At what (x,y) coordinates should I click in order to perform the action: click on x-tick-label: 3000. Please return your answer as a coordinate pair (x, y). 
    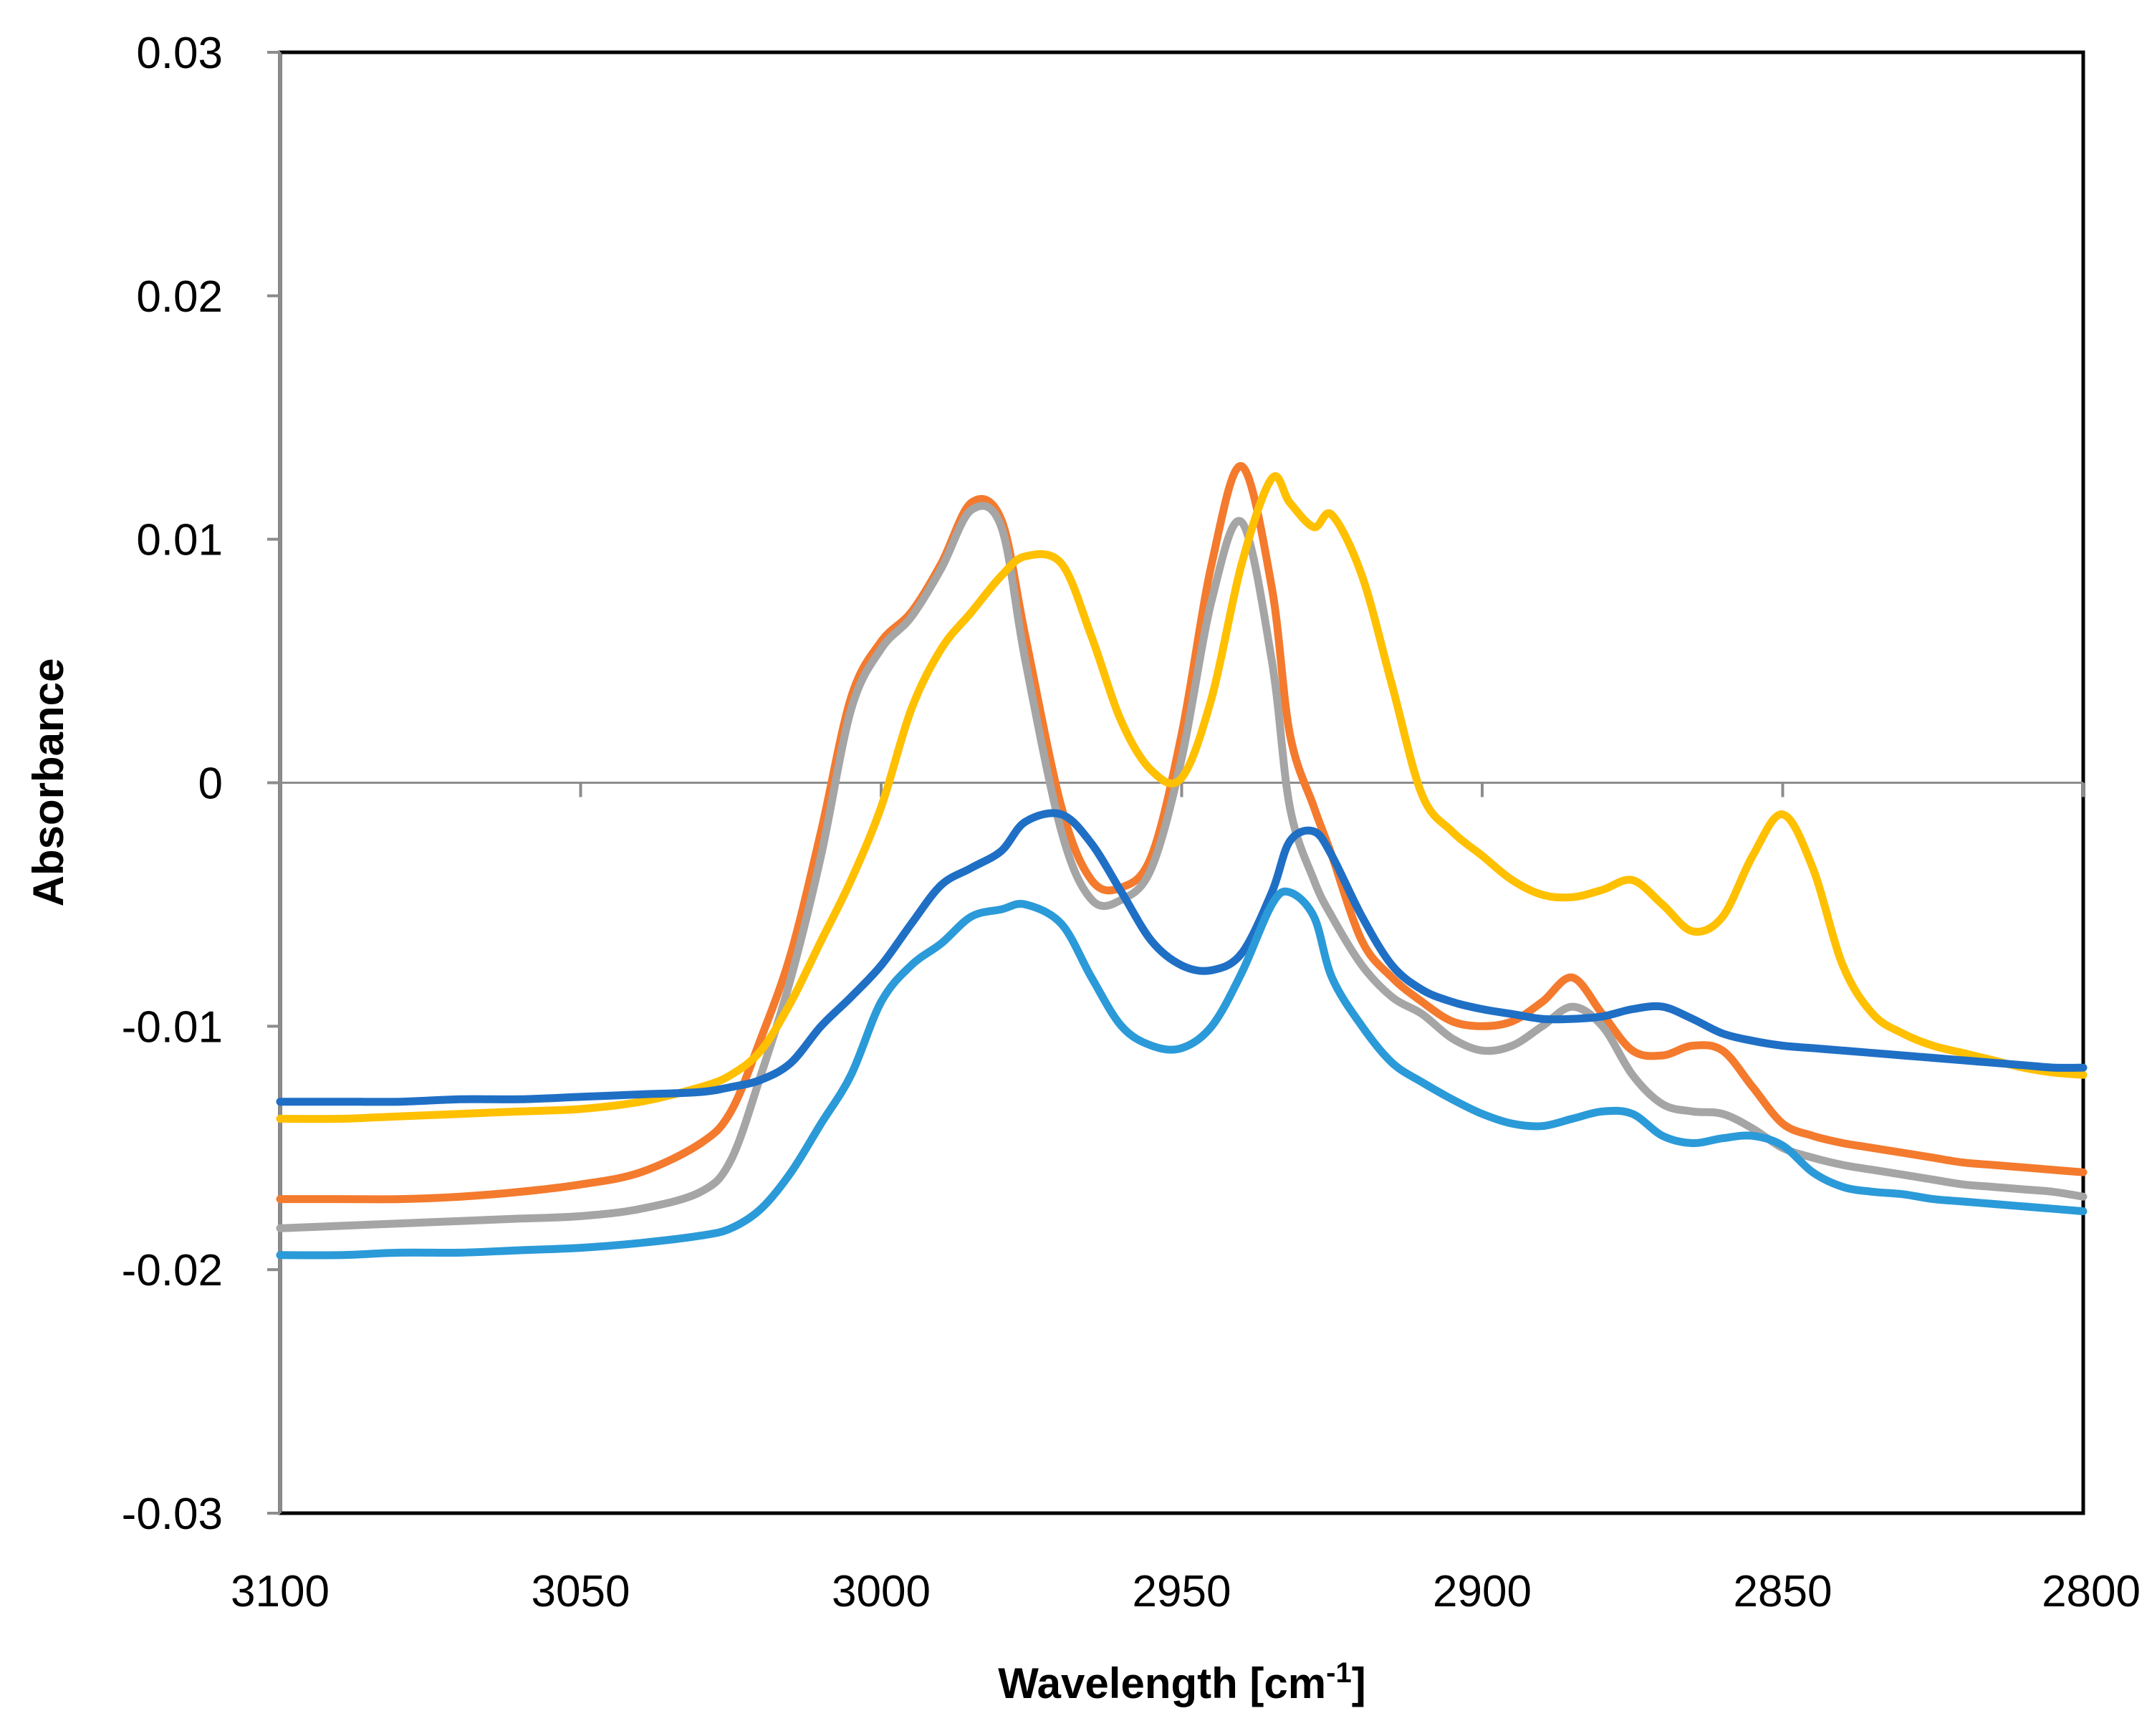
    Looking at the image, I should click on (882, 1591).